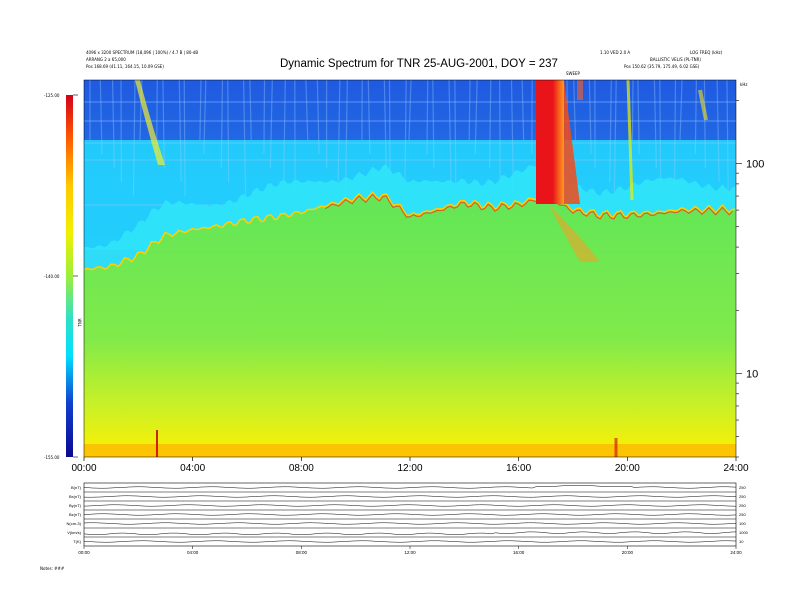 Image resolution: width=792 pixels, height=612 pixels. What do you see at coordinates (750, 279) in the screenshot?
I see `y-axis: 100 10` at bounding box center [750, 279].